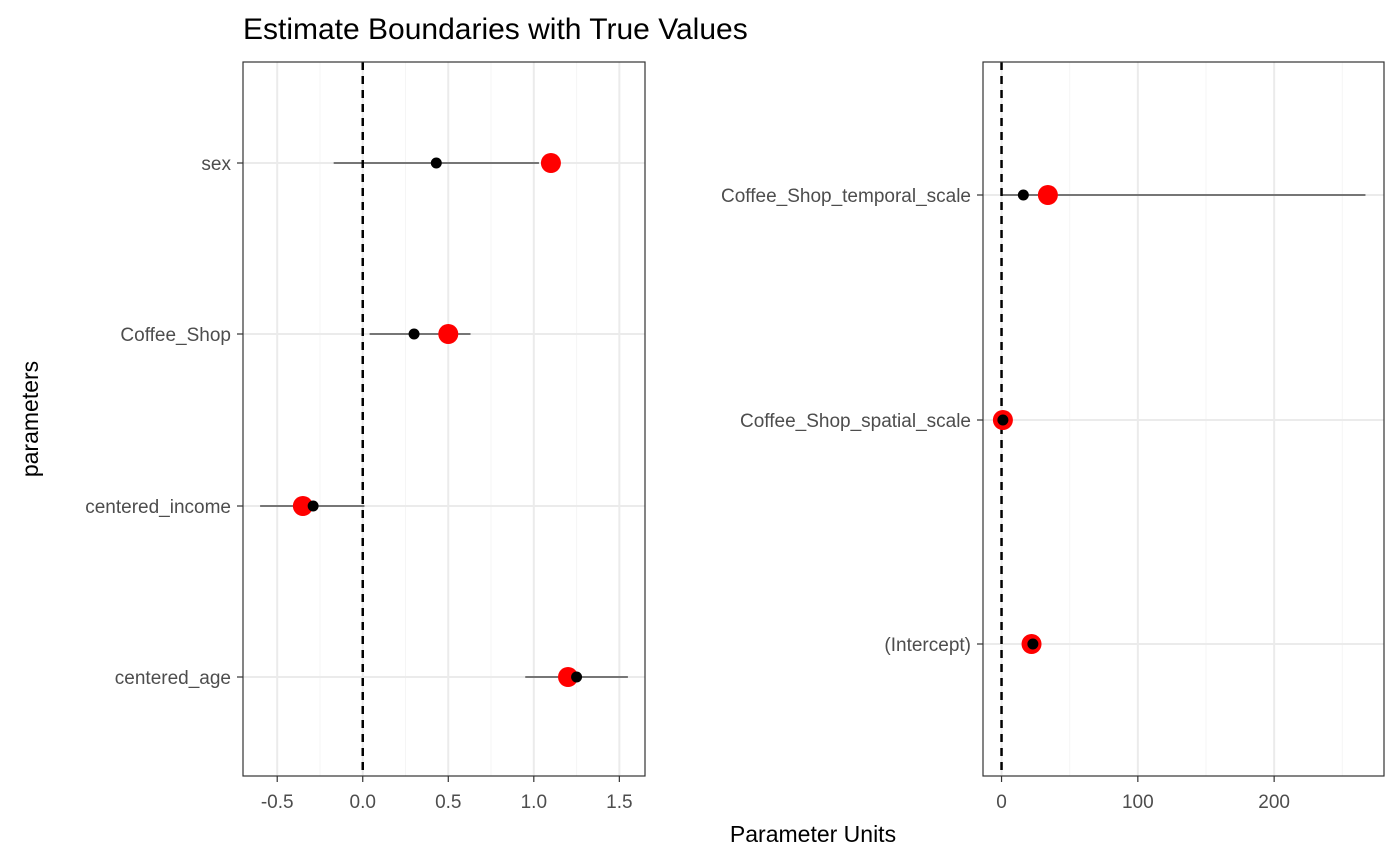 This screenshot has width=1400, height=865. What do you see at coordinates (313, 506) in the screenshot?
I see `estimate-point-centered_income` at bounding box center [313, 506].